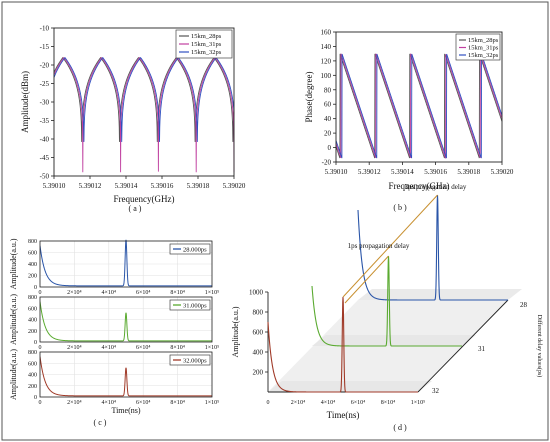  Describe the element at coordinates (400, 207) in the screenshot. I see `caption-b: ( b )` at that location.